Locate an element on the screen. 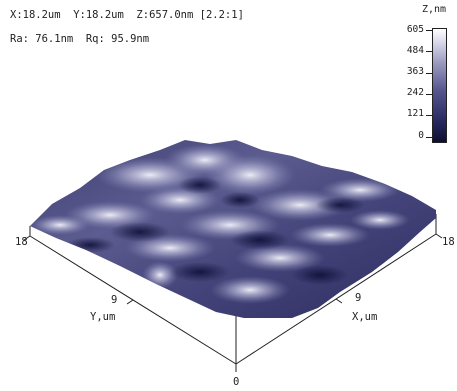 The height and width of the screenshot is (391, 457). colorbar-tick-label: 121 is located at coordinates (415, 113).